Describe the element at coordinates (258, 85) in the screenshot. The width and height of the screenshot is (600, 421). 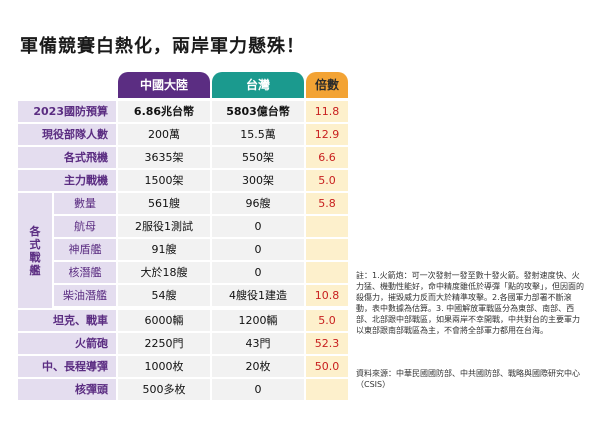
I see `header-taiwan: 台灣` at that location.